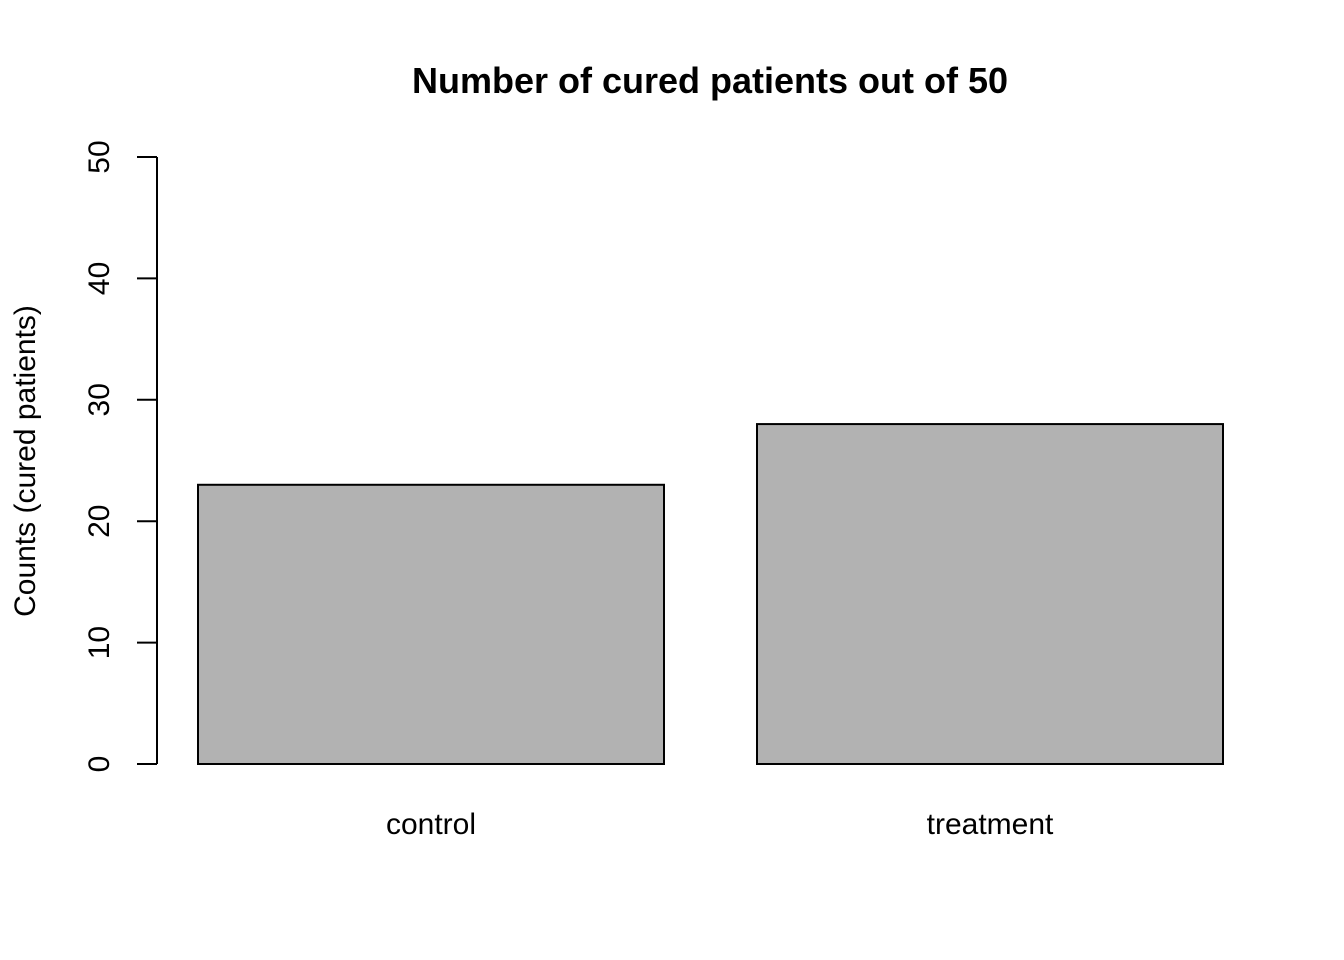  What do you see at coordinates (99, 156) in the screenshot?
I see `y-tick-label: 50` at bounding box center [99, 156].